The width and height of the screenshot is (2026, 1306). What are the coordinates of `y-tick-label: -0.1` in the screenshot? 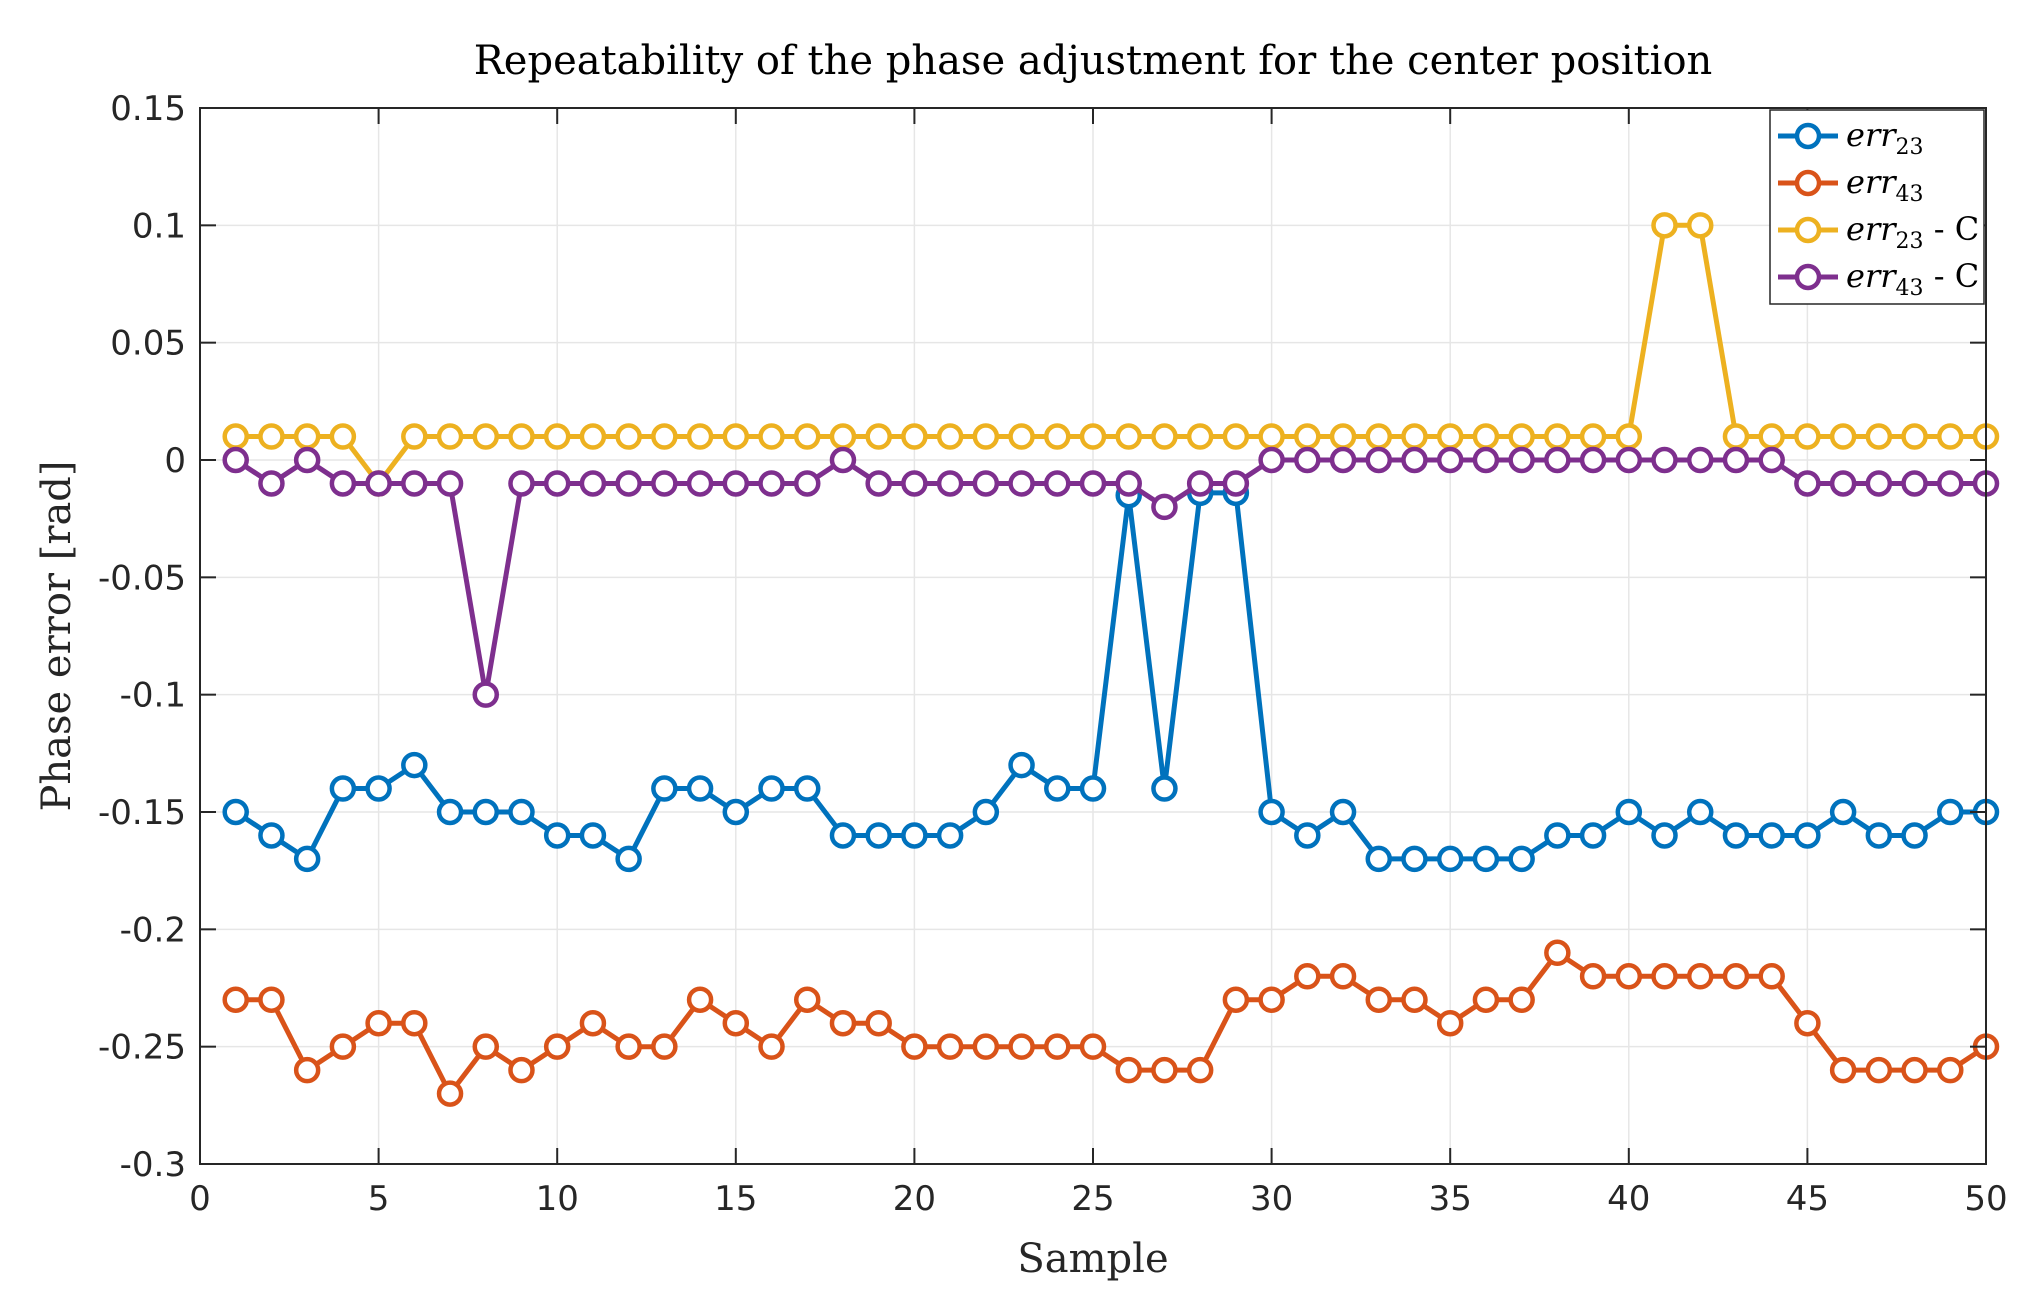 It's located at (153, 696).